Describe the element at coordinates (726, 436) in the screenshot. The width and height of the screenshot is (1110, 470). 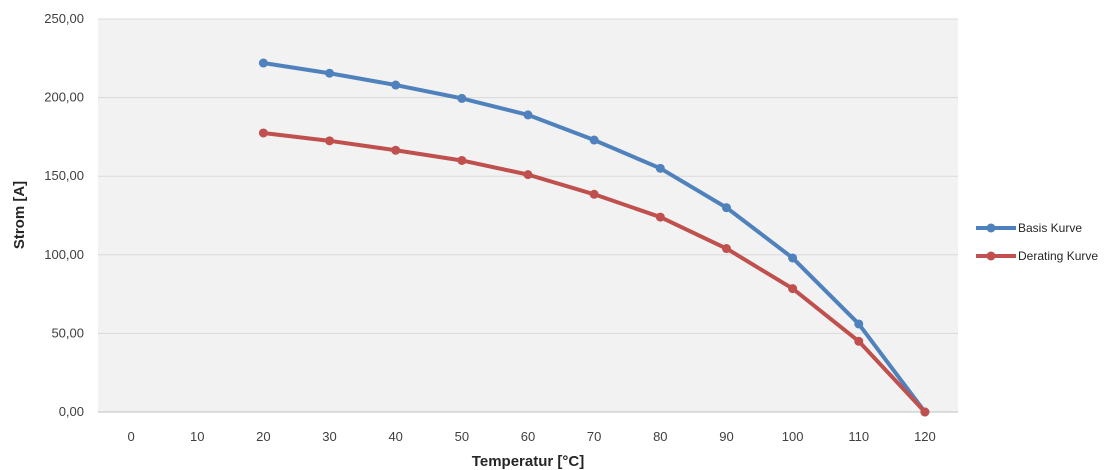
I see `x-tick-label: 90` at that location.